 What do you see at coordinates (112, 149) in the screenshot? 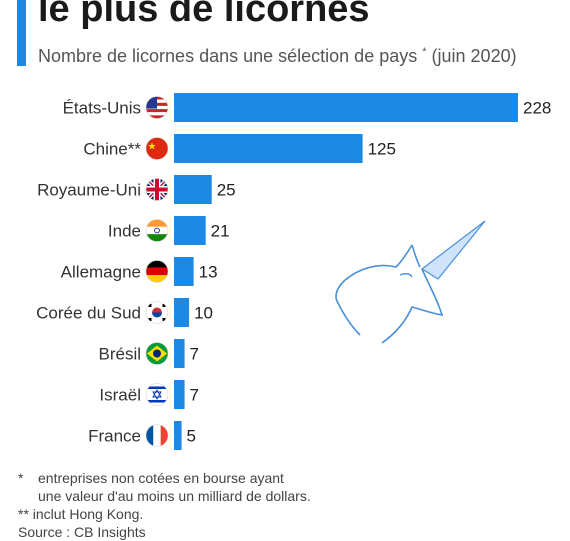
I see `category-label: Chine**` at bounding box center [112, 149].